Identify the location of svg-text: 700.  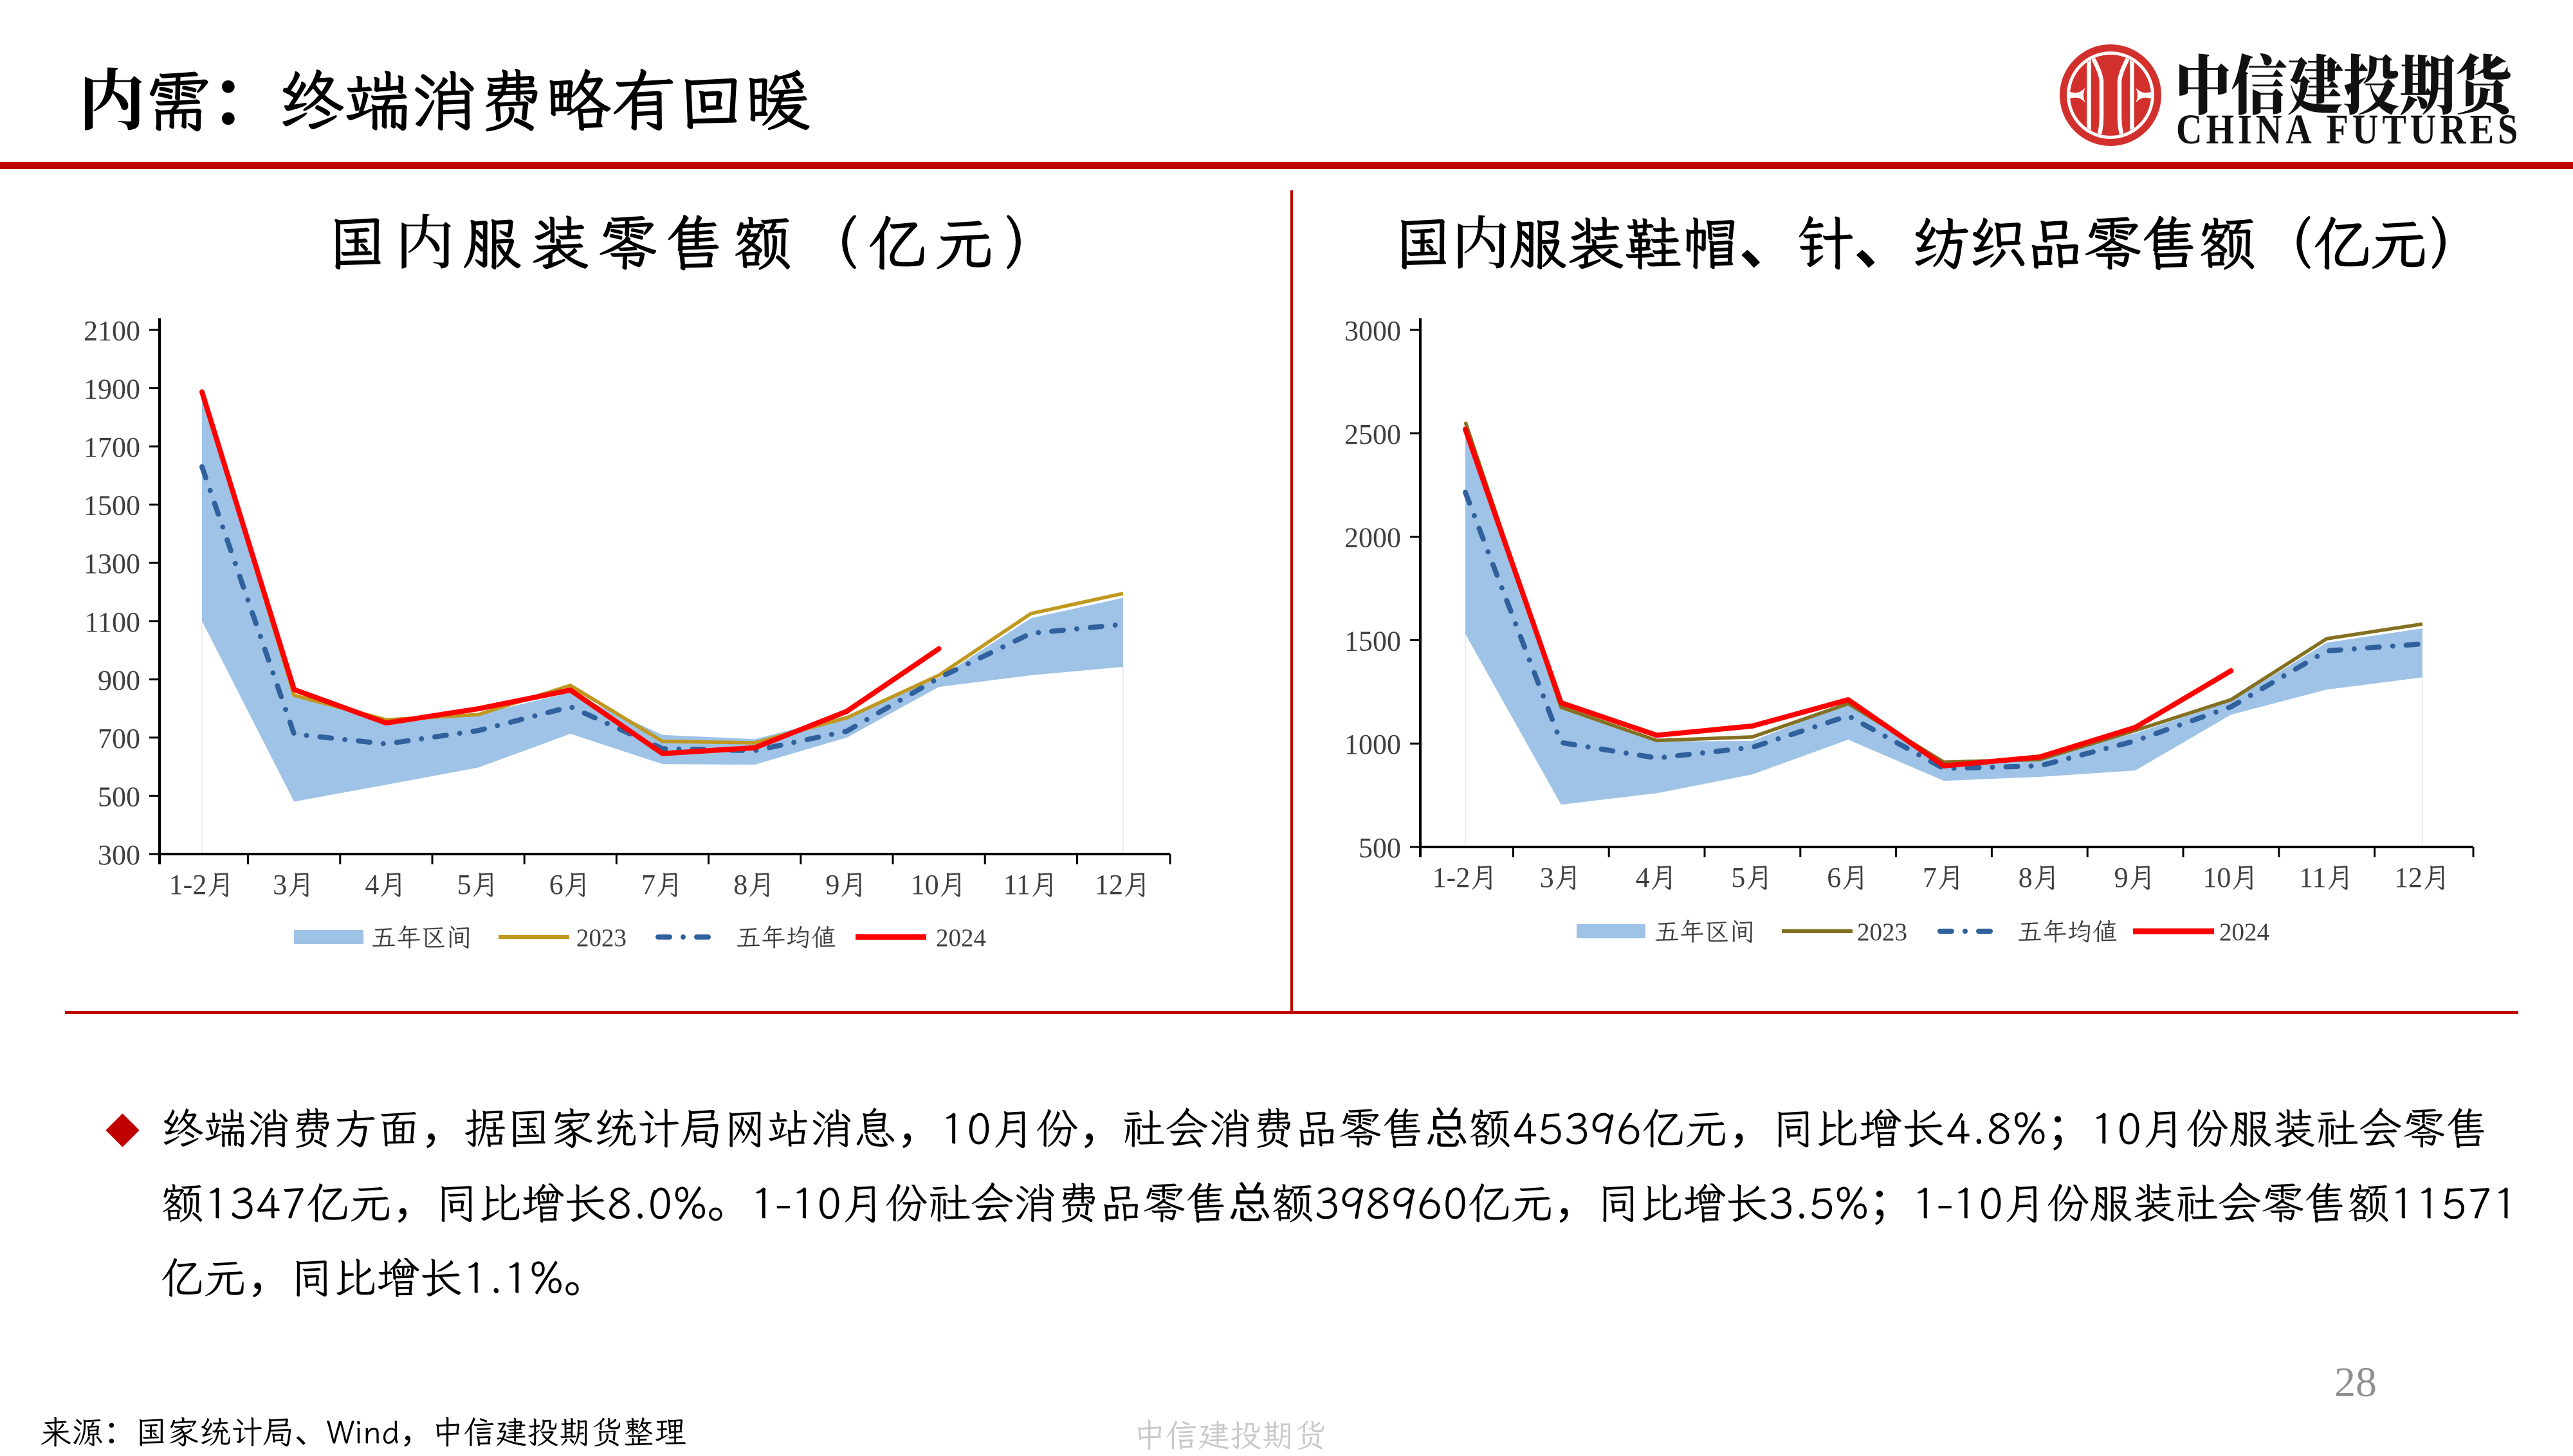
(119, 738).